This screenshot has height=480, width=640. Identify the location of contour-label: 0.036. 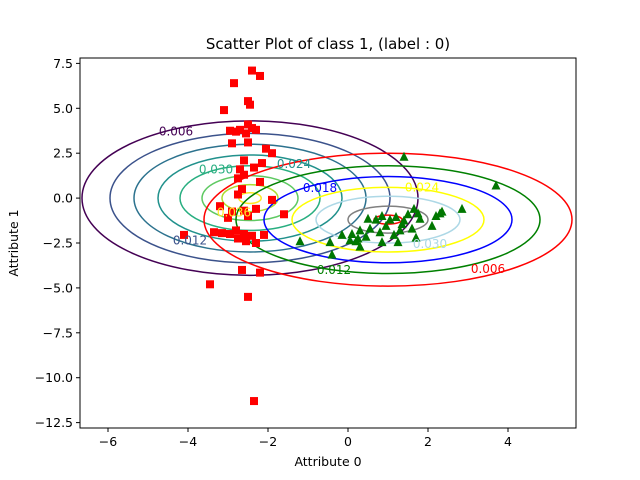
(234, 212).